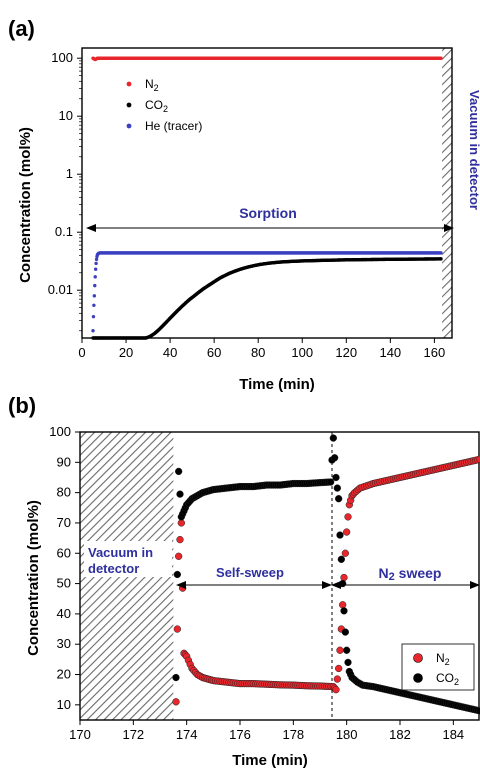 This screenshot has width=480, height=770. Describe the element at coordinates (60, 289) in the screenshot. I see `y-tick-label-a: 0.01` at that location.